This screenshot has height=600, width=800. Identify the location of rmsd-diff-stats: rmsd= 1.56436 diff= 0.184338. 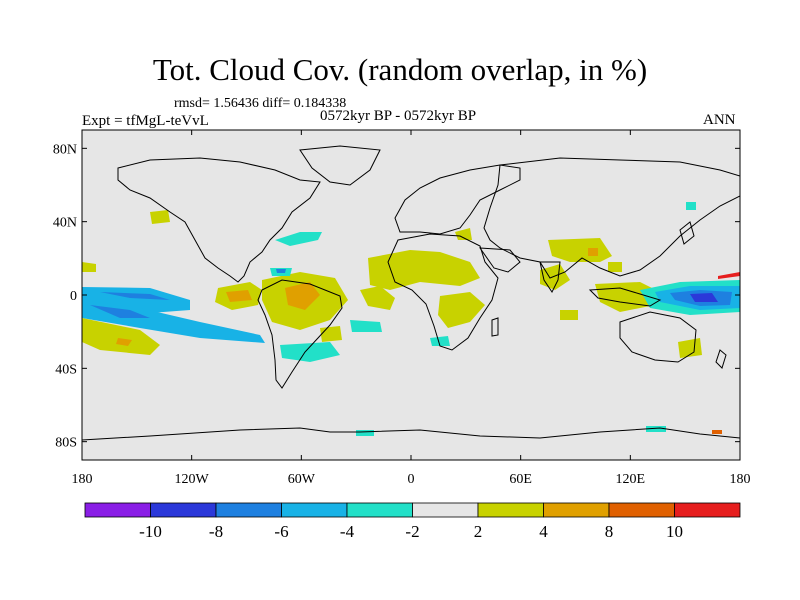
(260, 103).